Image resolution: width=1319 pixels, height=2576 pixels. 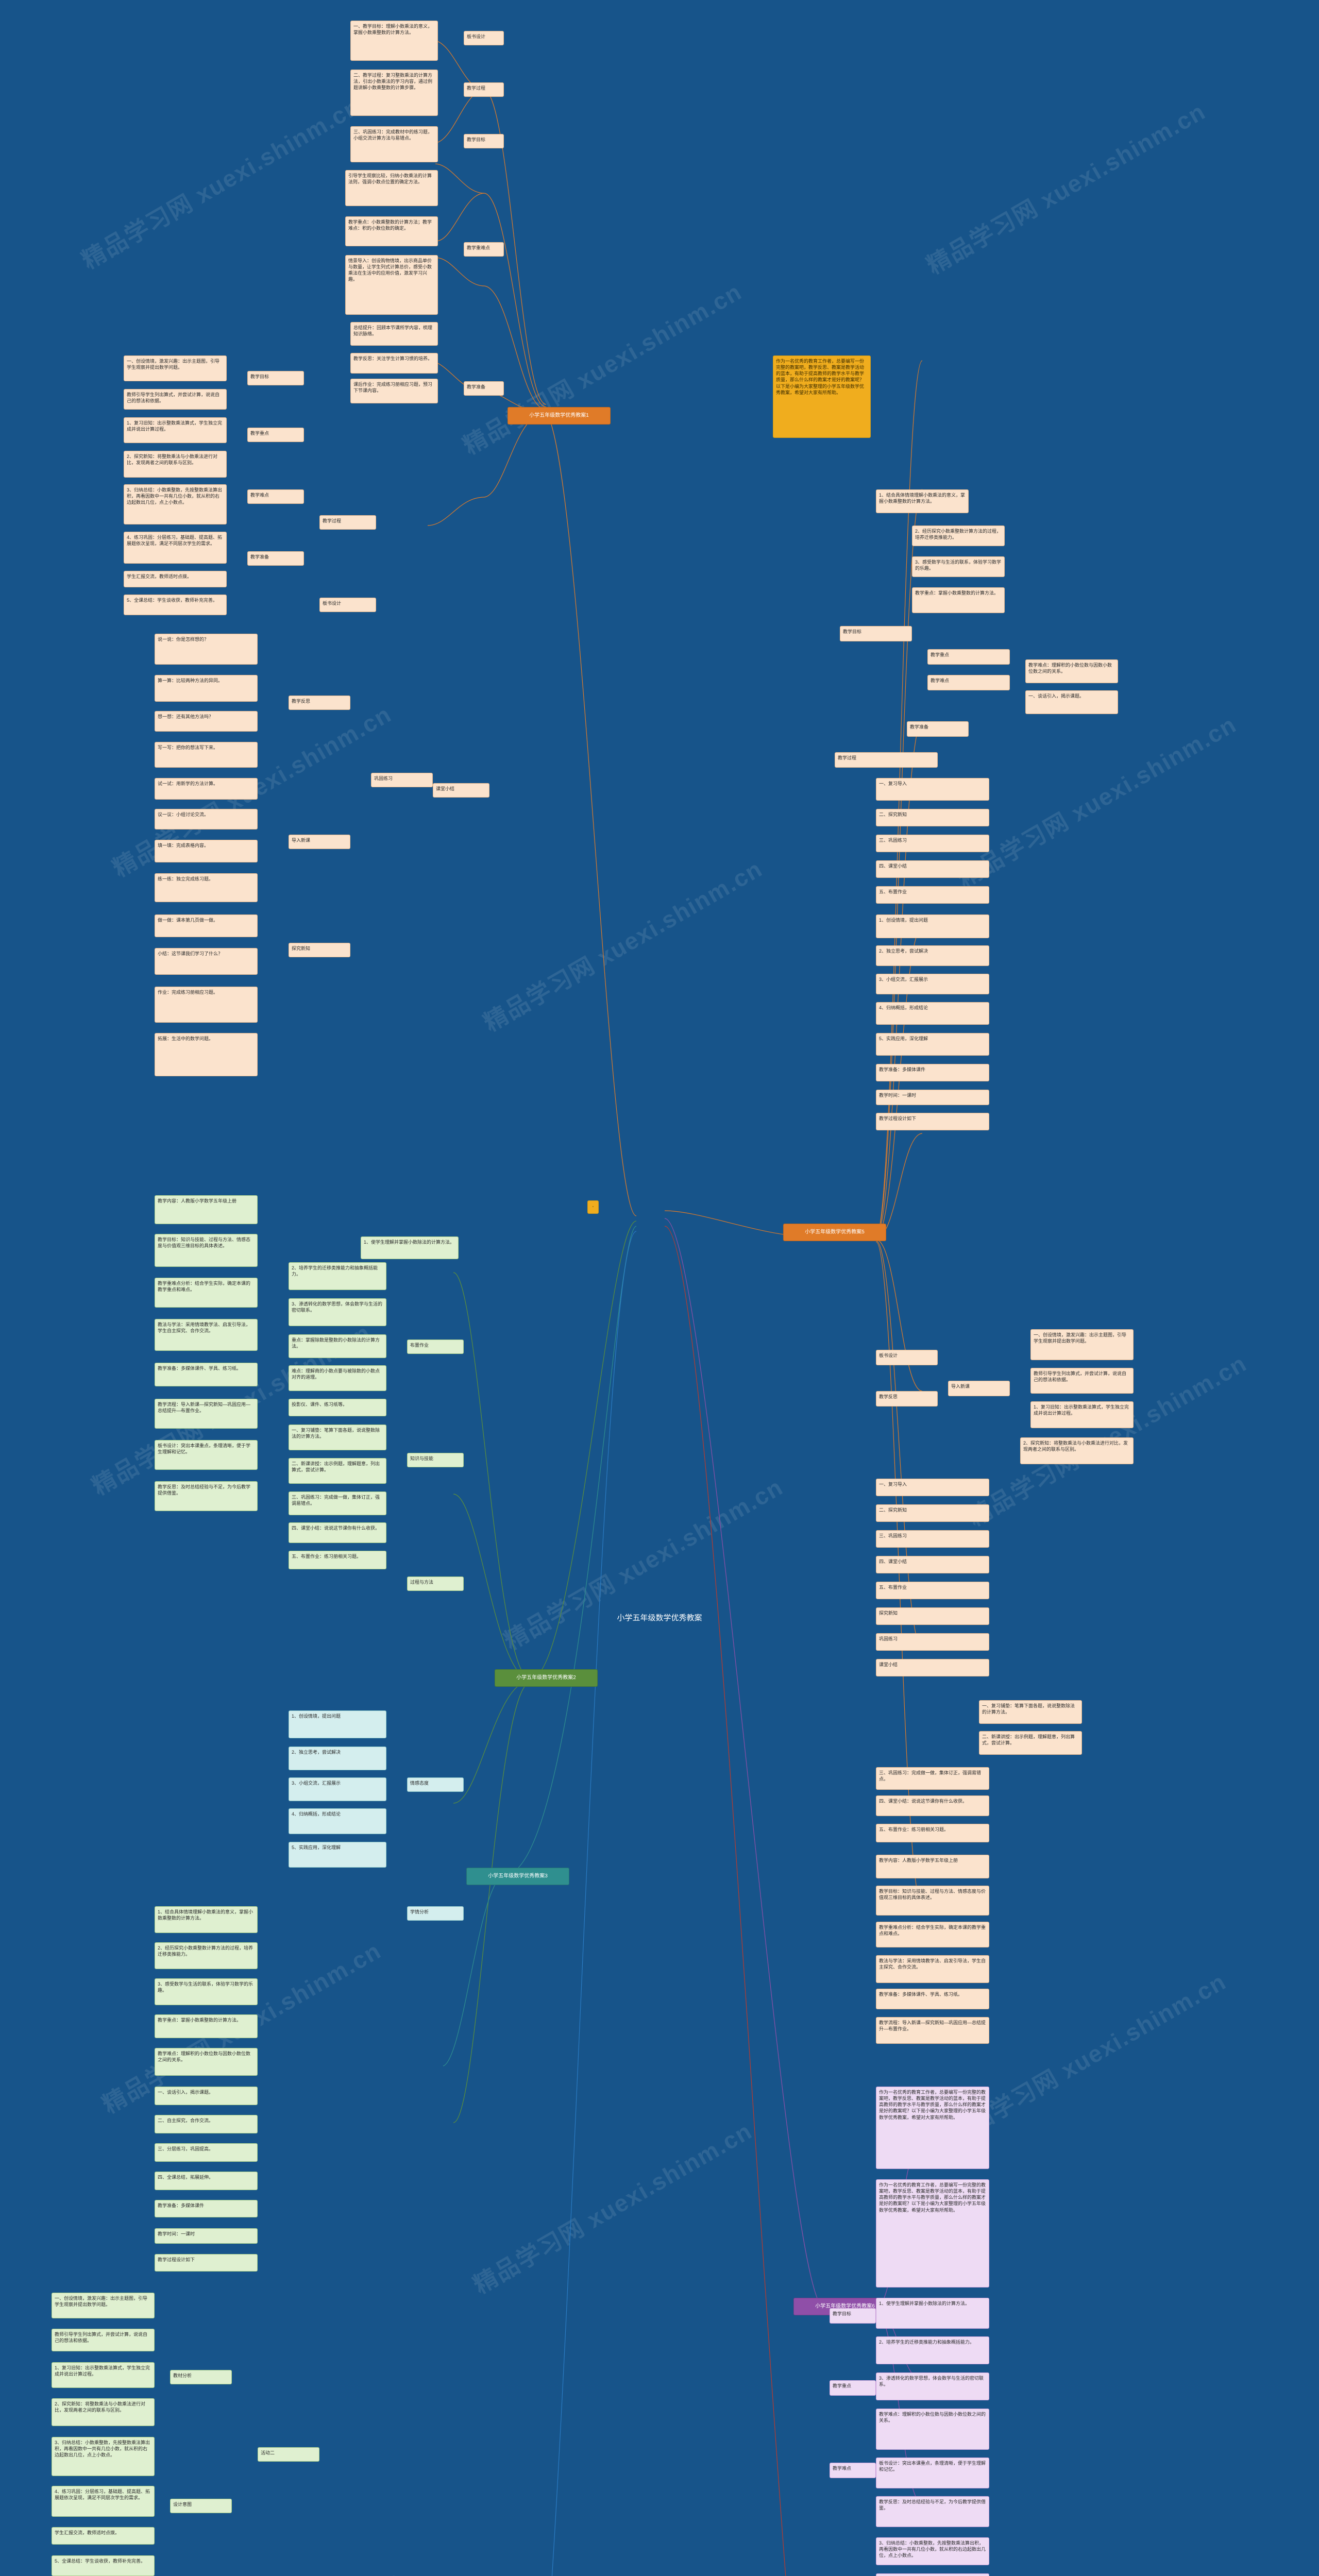 I want to click on node-teal-1: 1、创设情境，提出问题, so click(x=337, y=1724).